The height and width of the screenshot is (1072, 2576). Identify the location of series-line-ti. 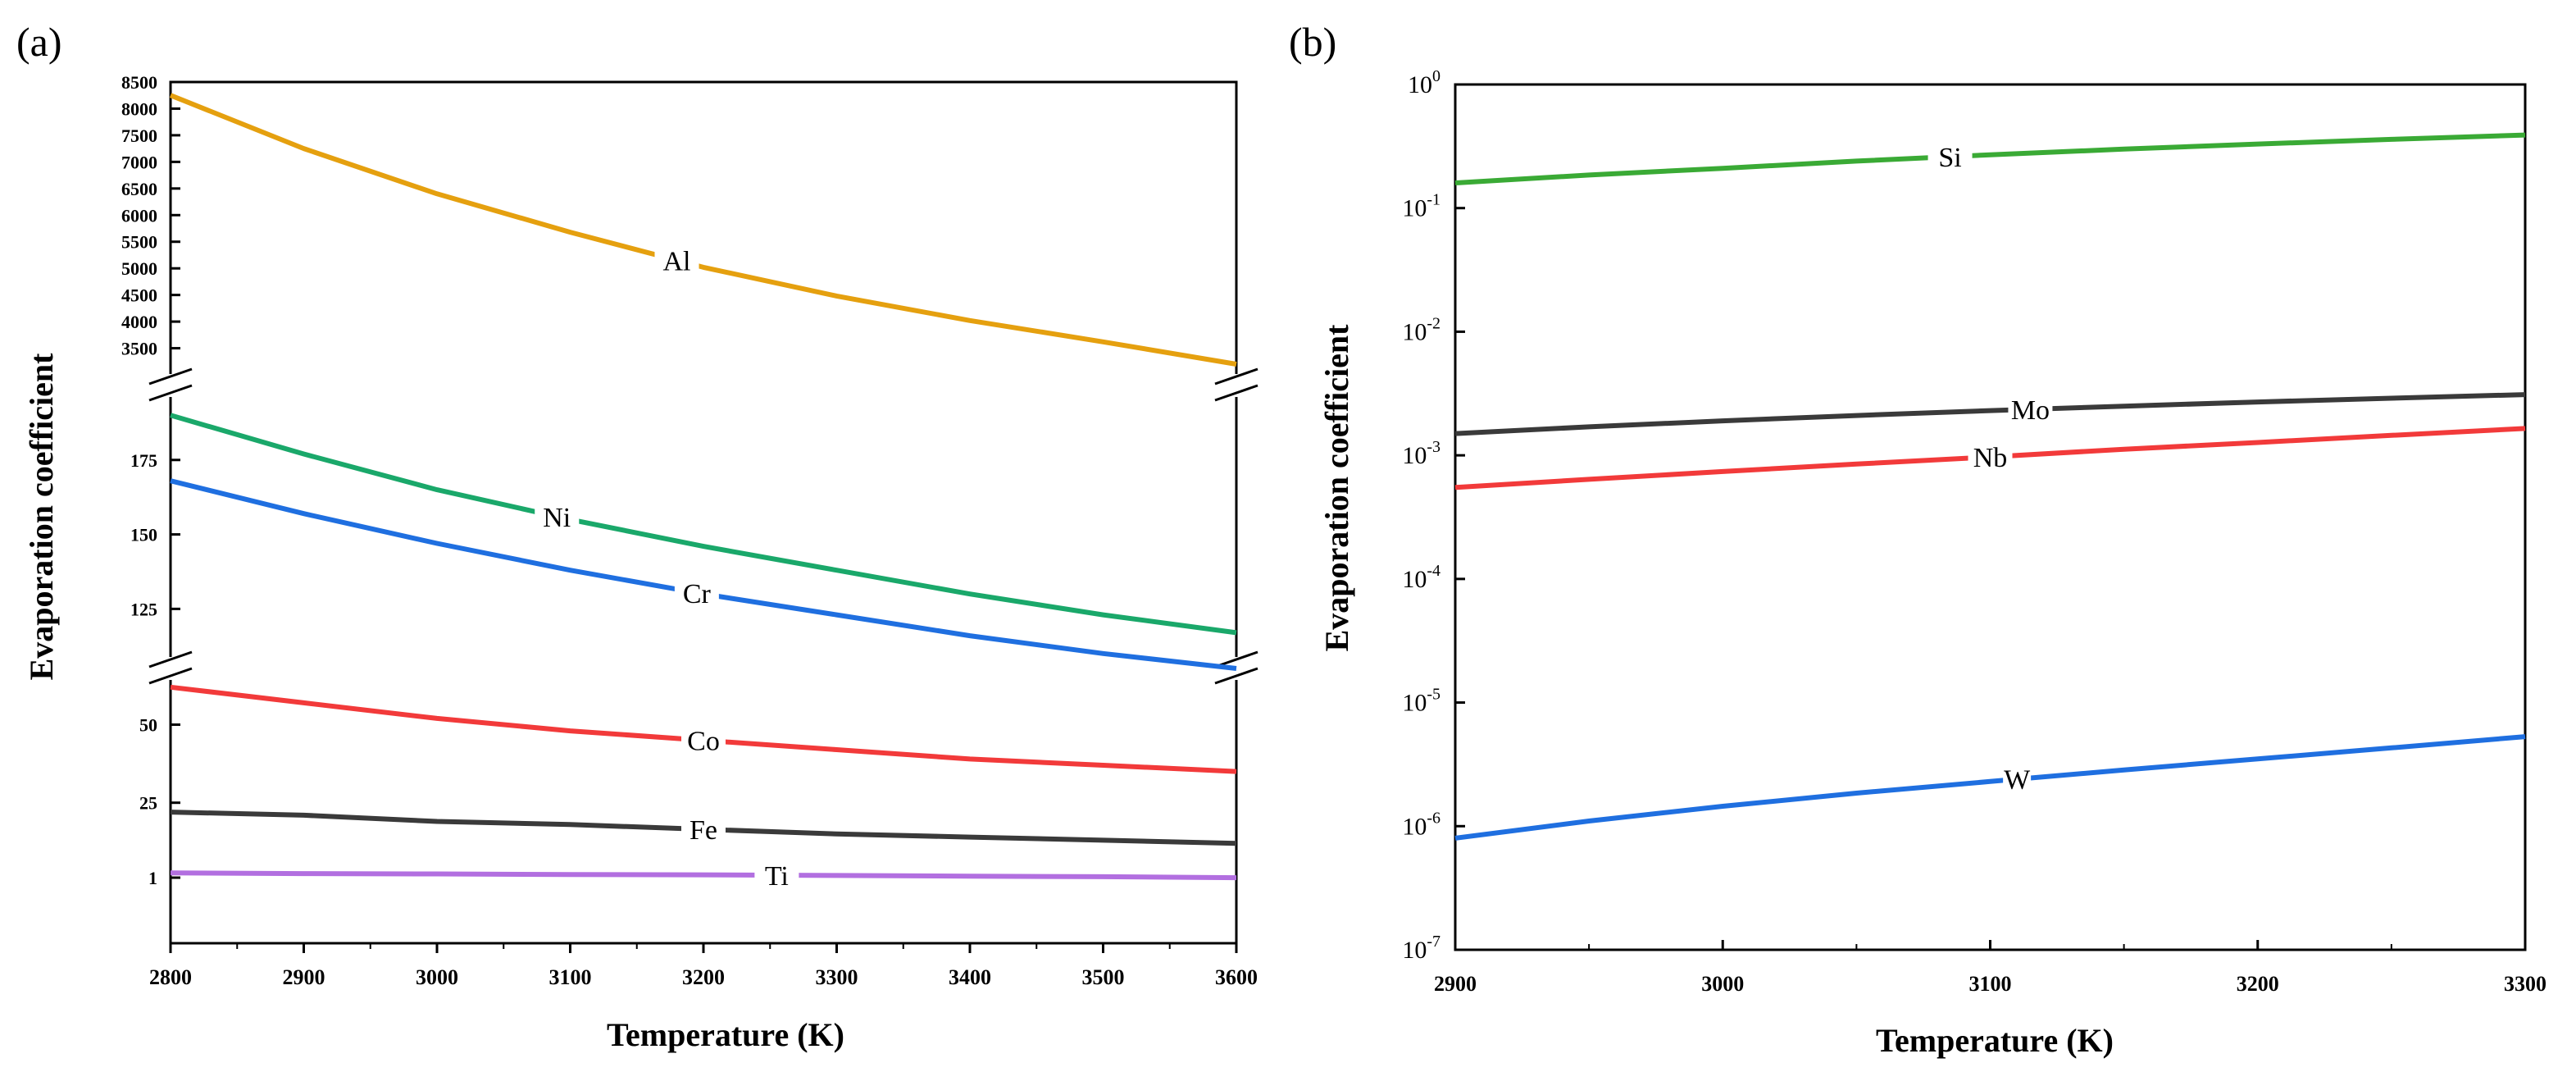
(703, 875).